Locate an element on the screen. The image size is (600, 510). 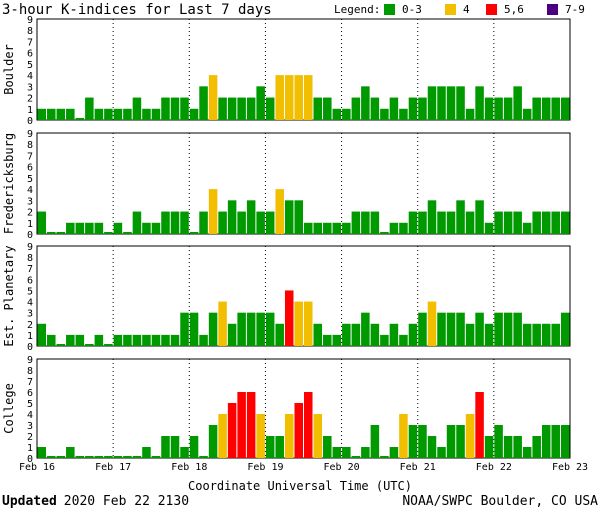
legend-item-5-6: 5,6 is located at coordinates (514, 9).